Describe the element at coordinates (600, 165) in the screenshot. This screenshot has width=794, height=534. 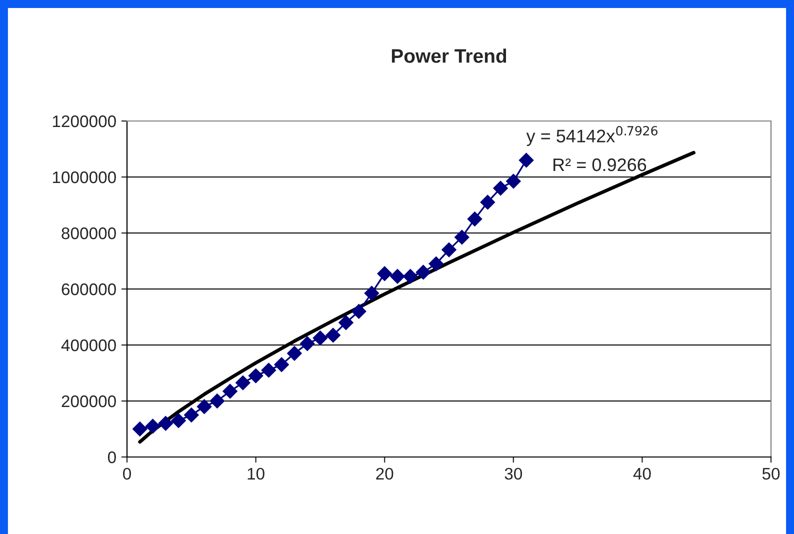
I see `annotation: R² = 0.9266` at that location.